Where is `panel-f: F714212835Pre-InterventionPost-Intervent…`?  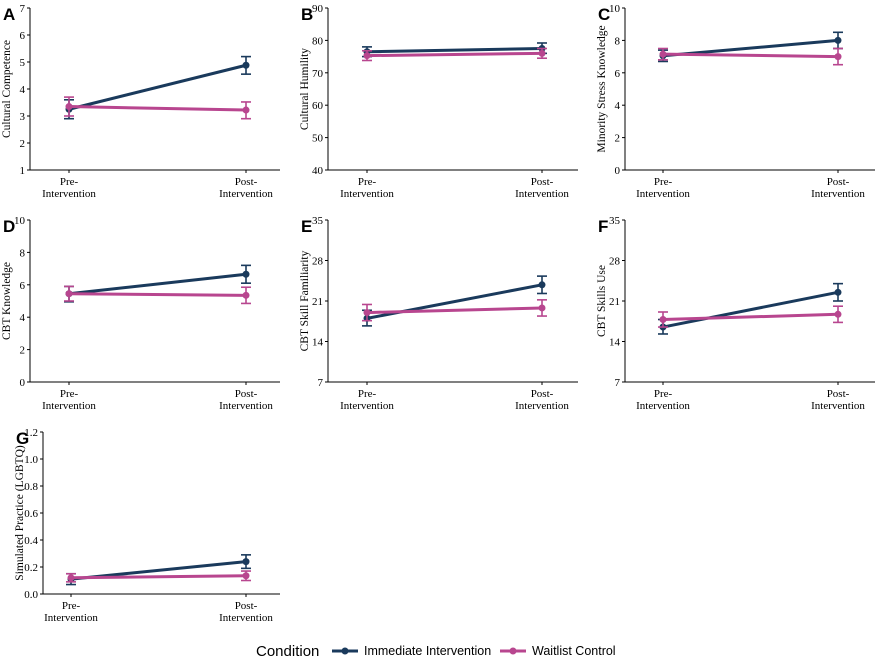
panel-f: F714212835Pre-InterventionPost-Intervent… is located at coordinates (735, 313).